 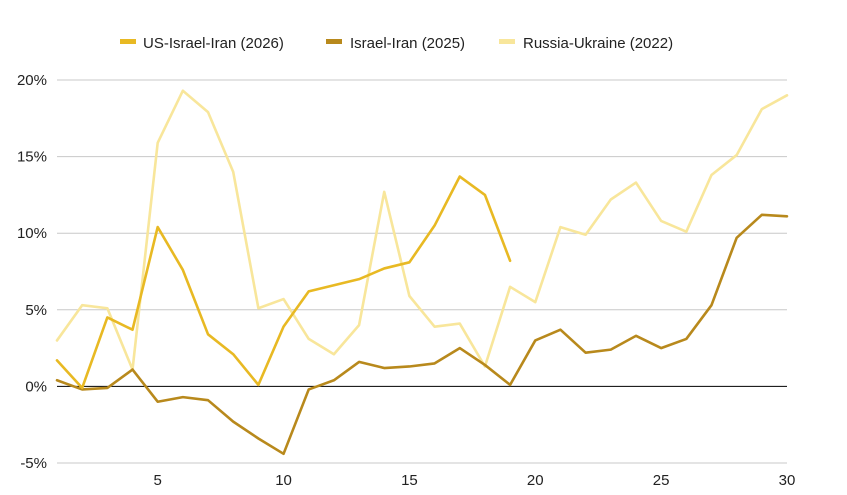 What do you see at coordinates (507, 41) in the screenshot?
I see `legend-swatch-russia-ukraine-2022` at bounding box center [507, 41].